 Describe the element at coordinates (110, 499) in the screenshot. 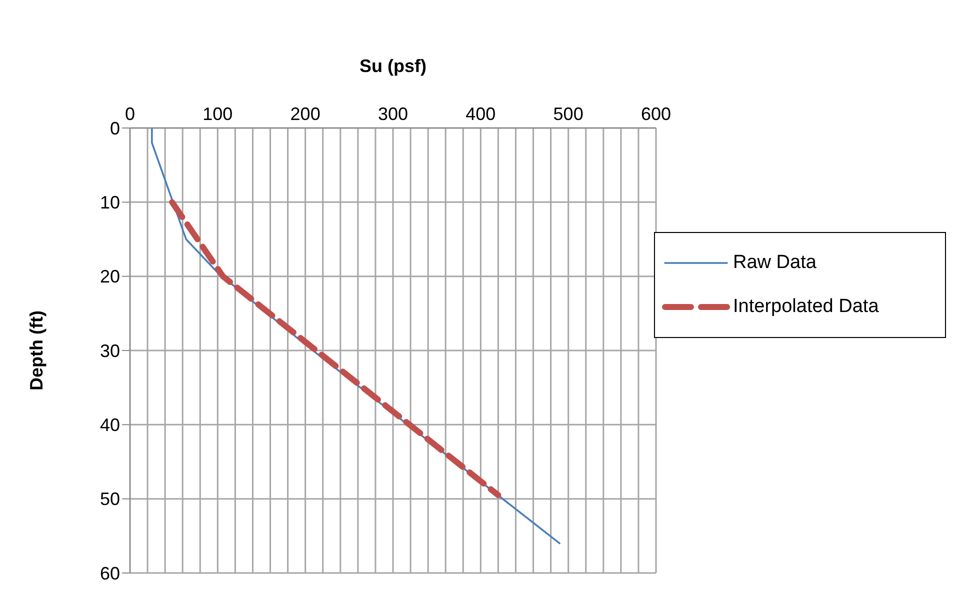

I see `y-tick-label: 50` at that location.